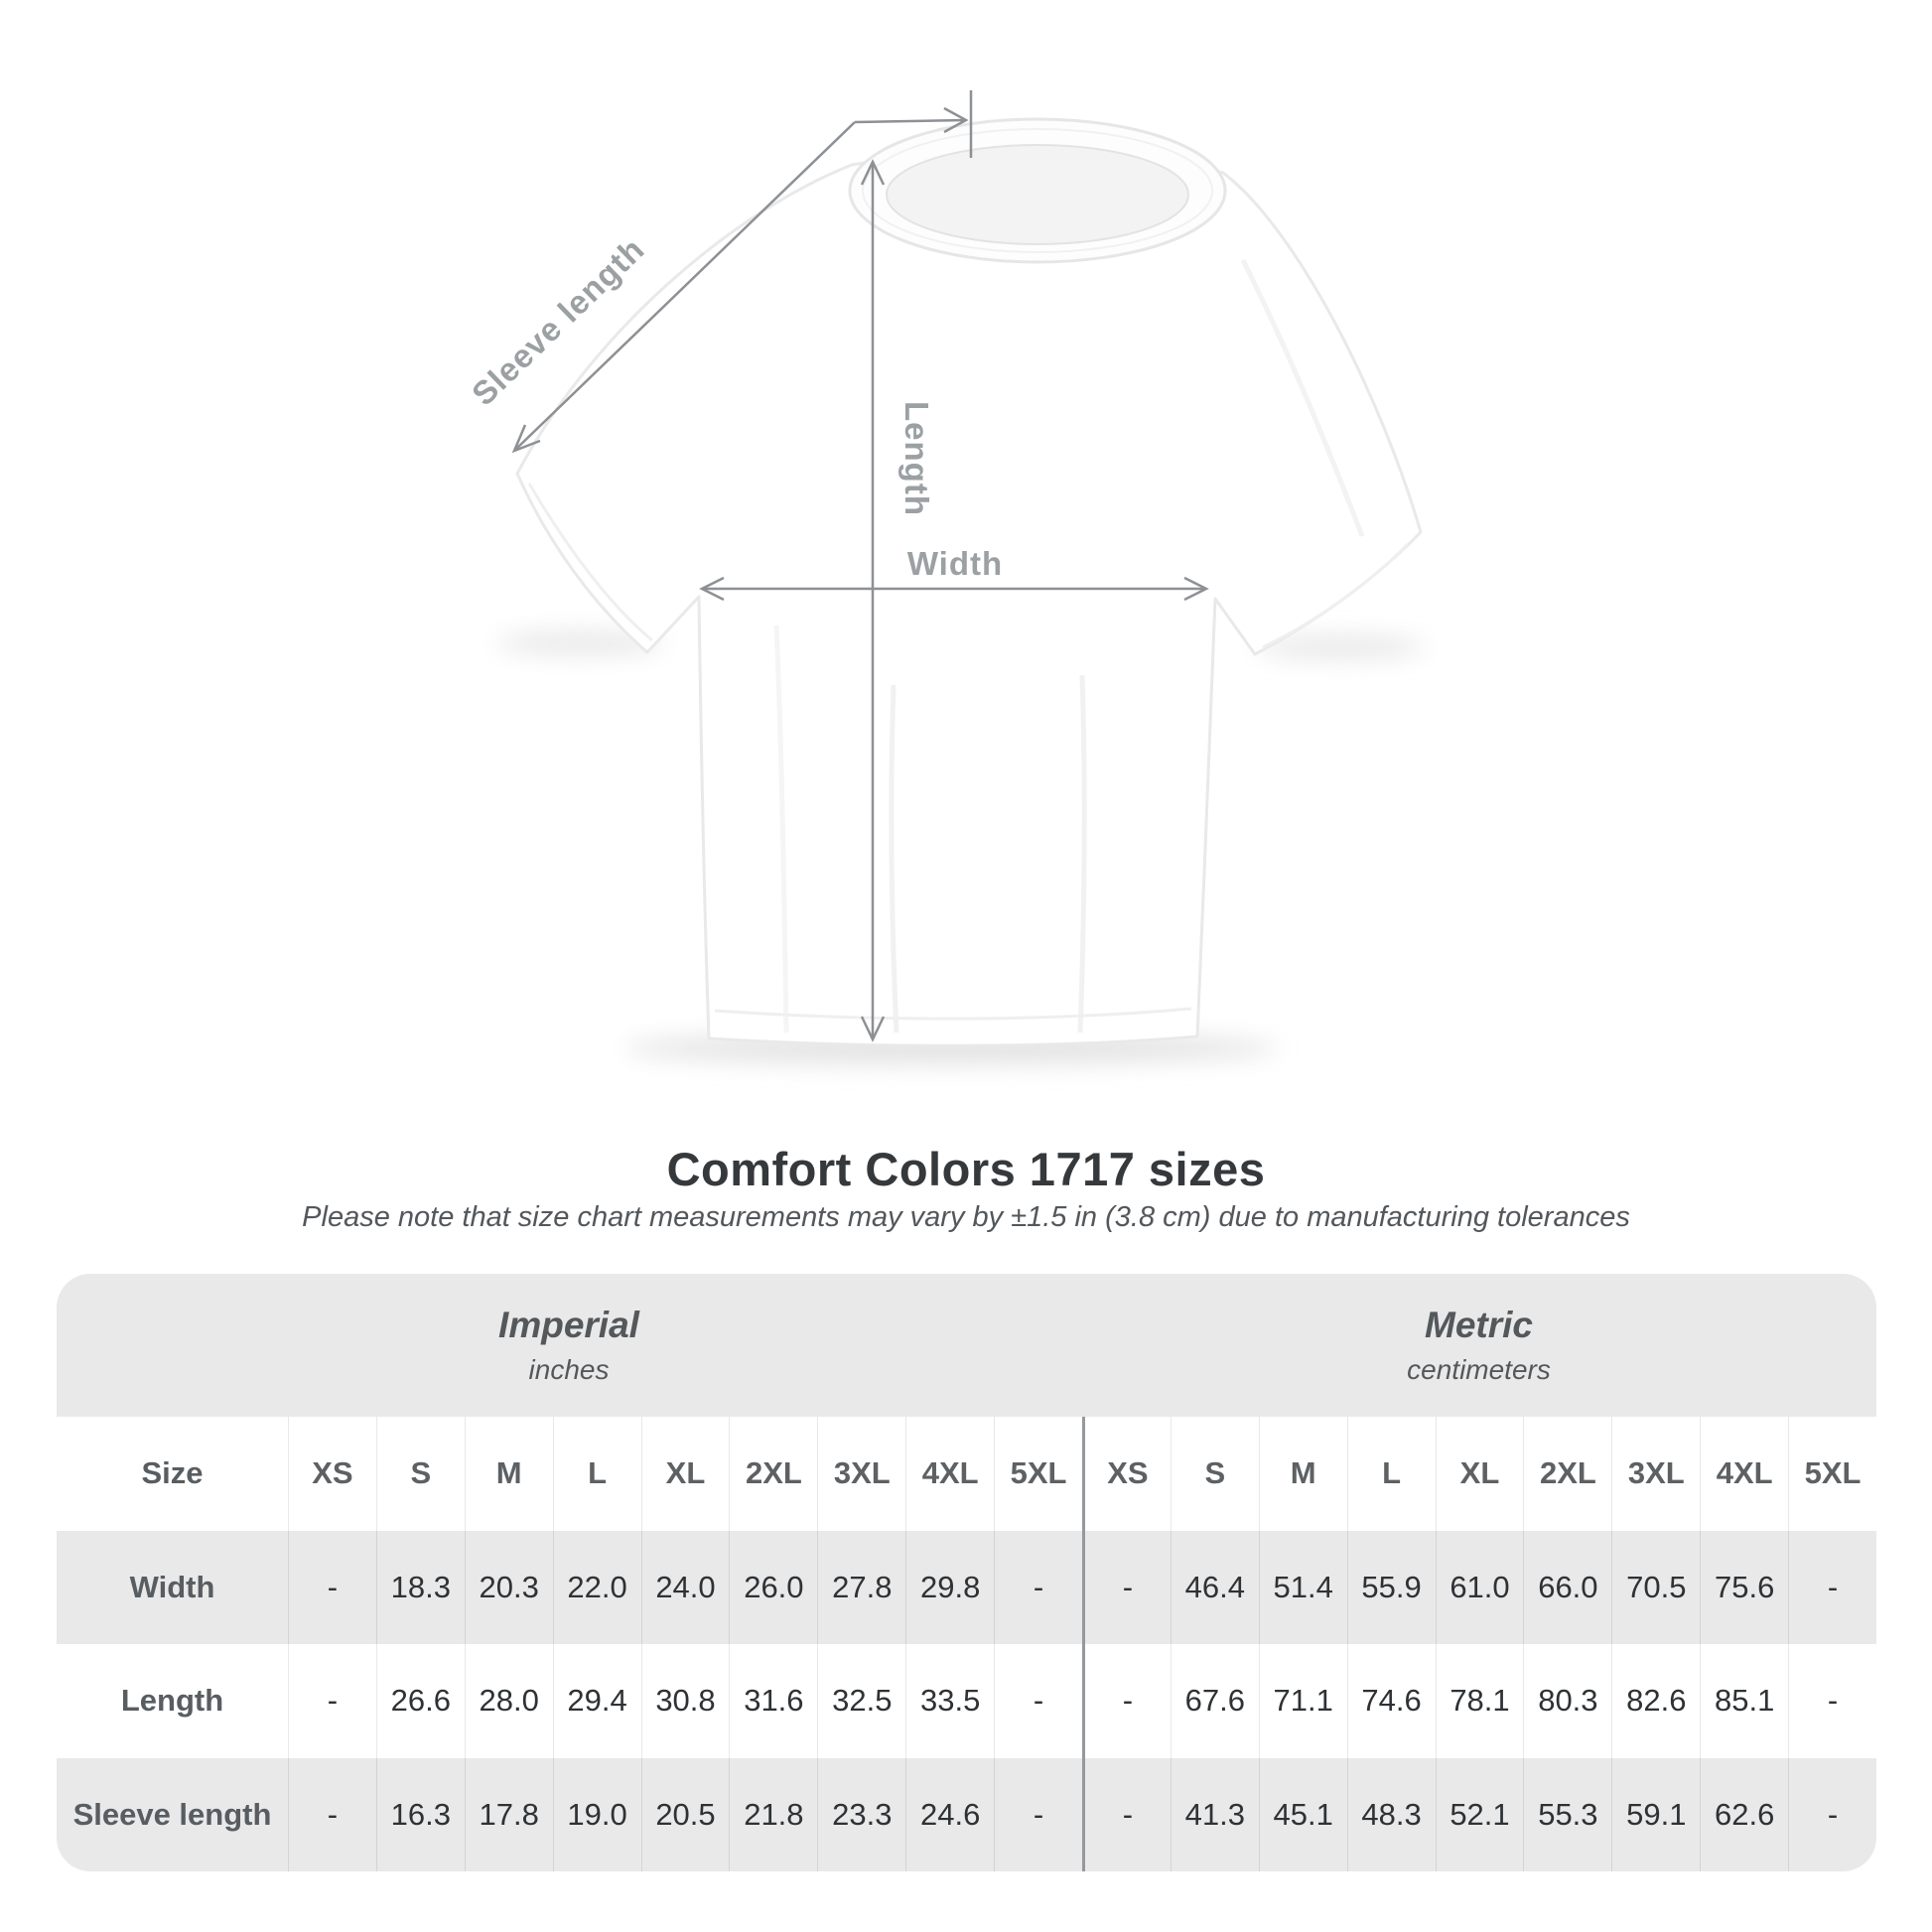 This screenshot has width=1932, height=1932. What do you see at coordinates (1567, 1814) in the screenshot?
I see `value-cell: 55.3` at bounding box center [1567, 1814].